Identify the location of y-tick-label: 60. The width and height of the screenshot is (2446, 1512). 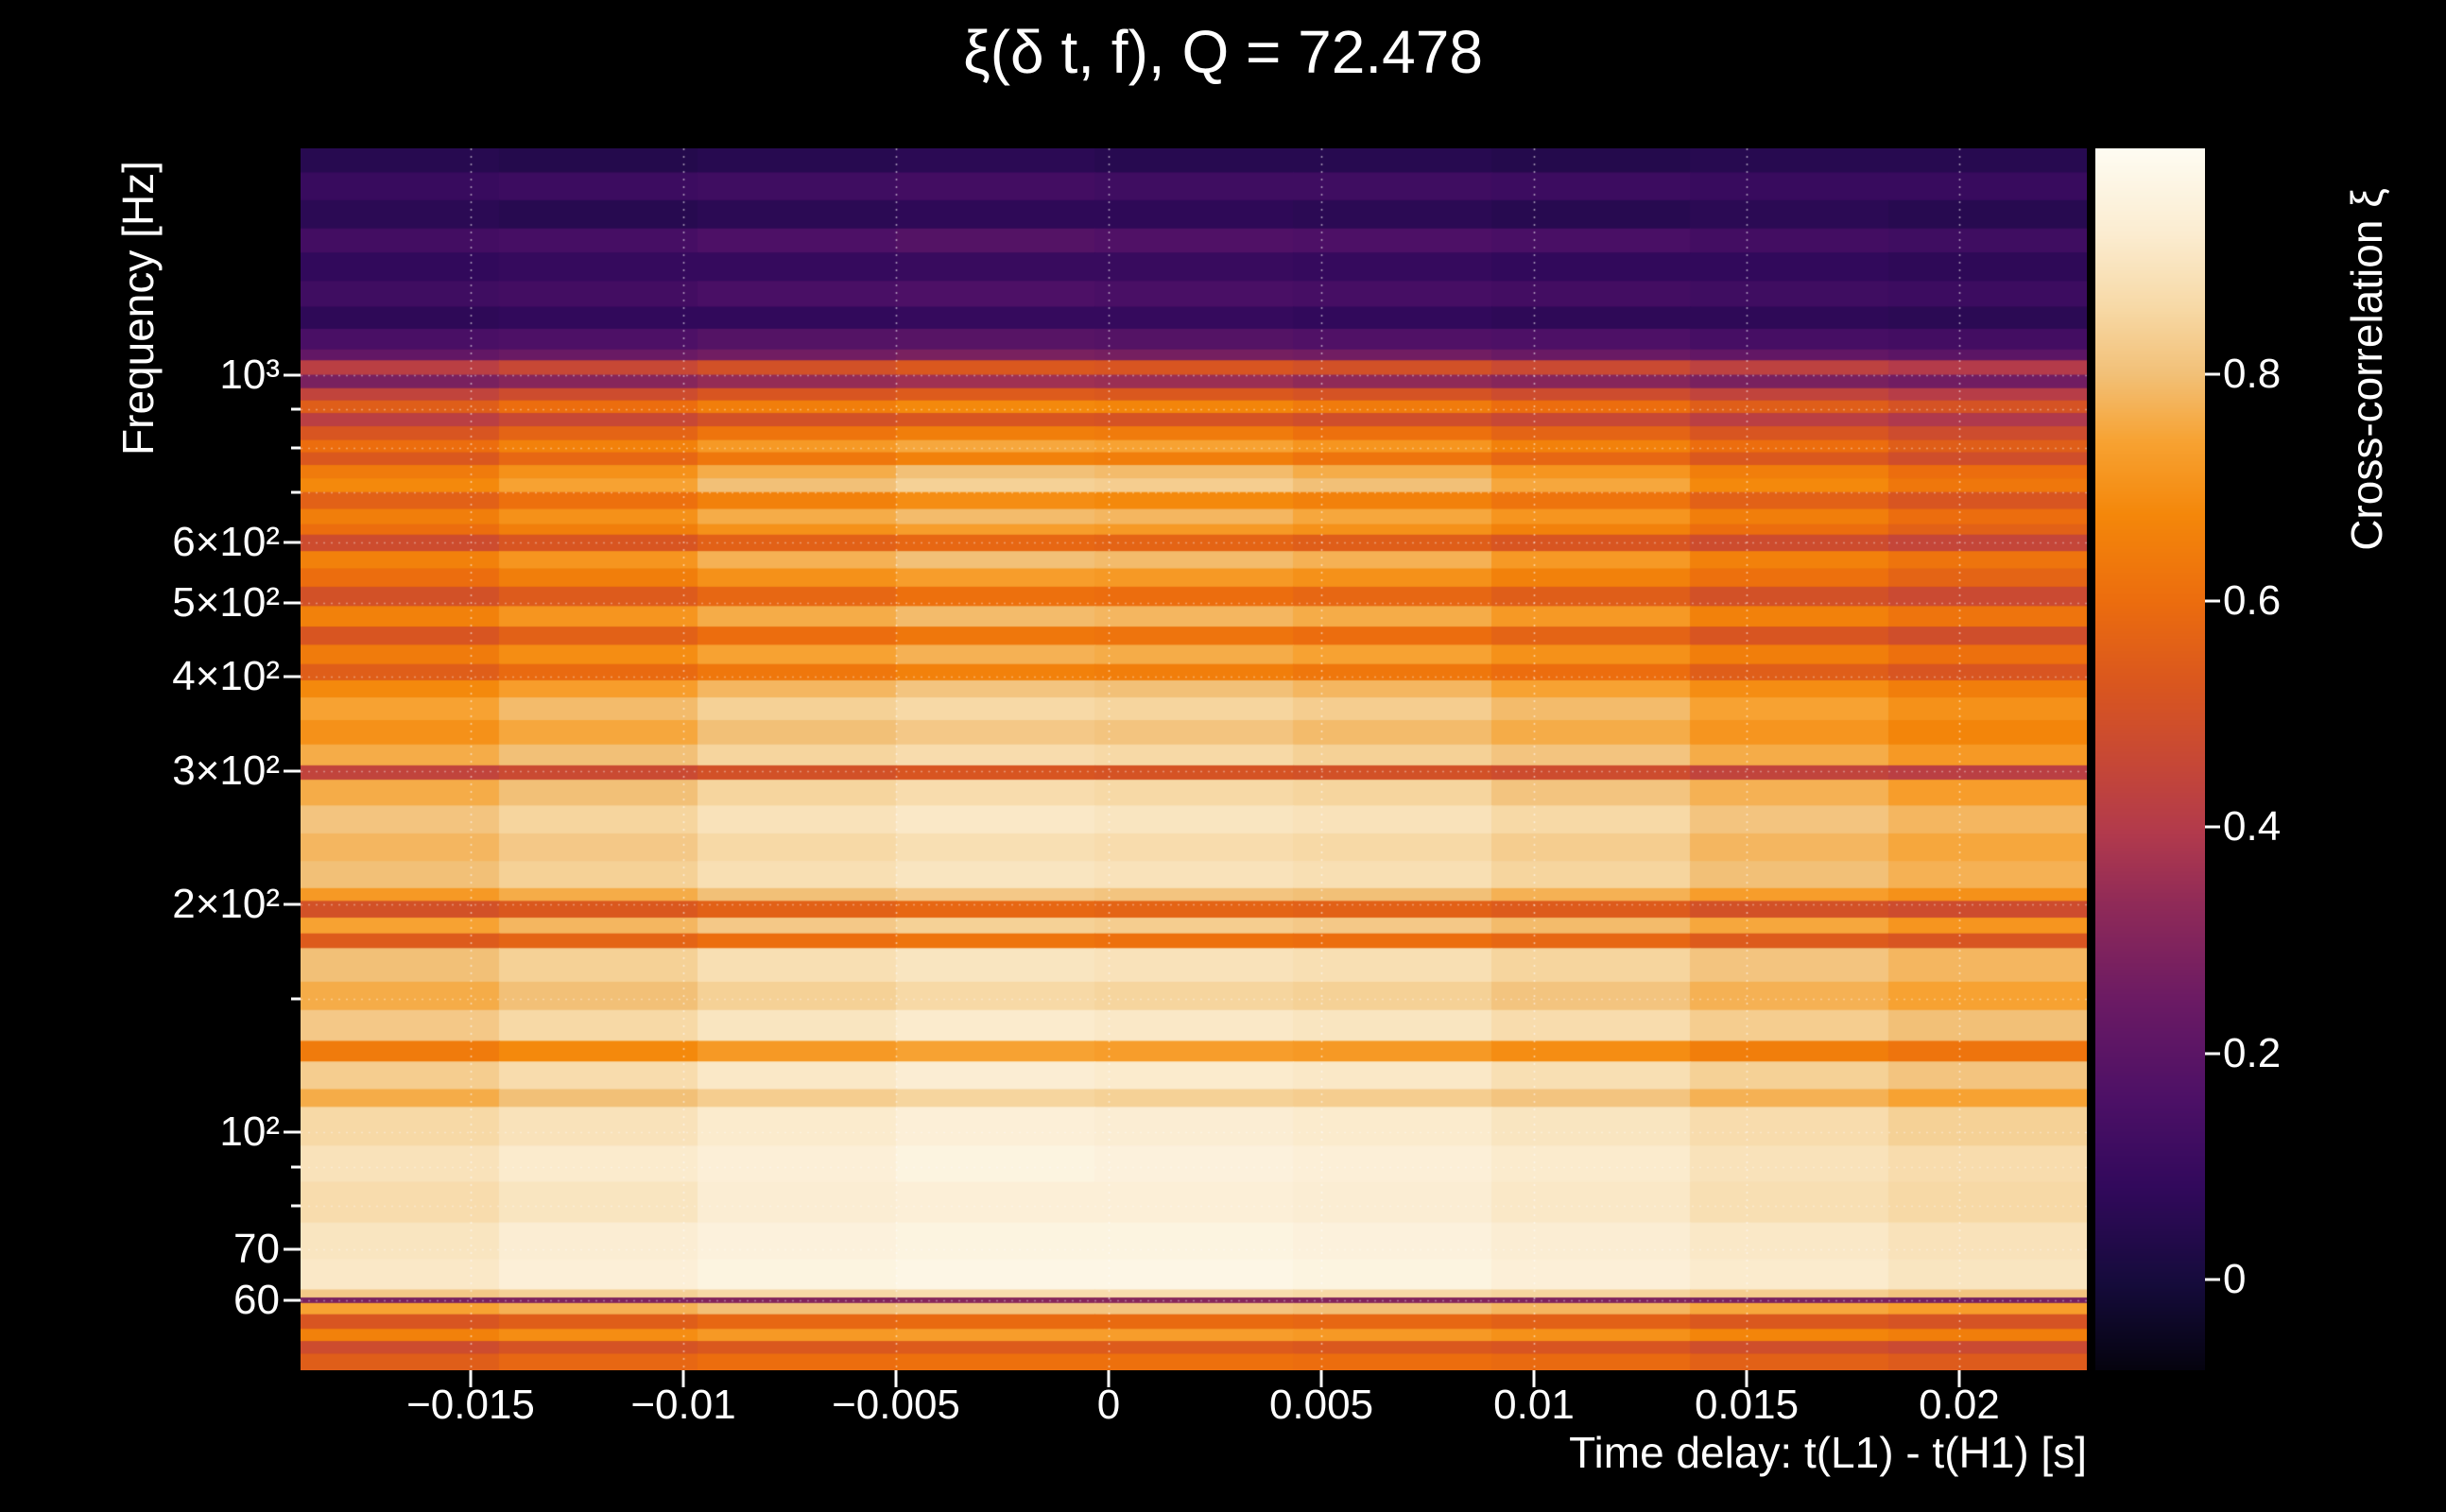
(256, 1299).